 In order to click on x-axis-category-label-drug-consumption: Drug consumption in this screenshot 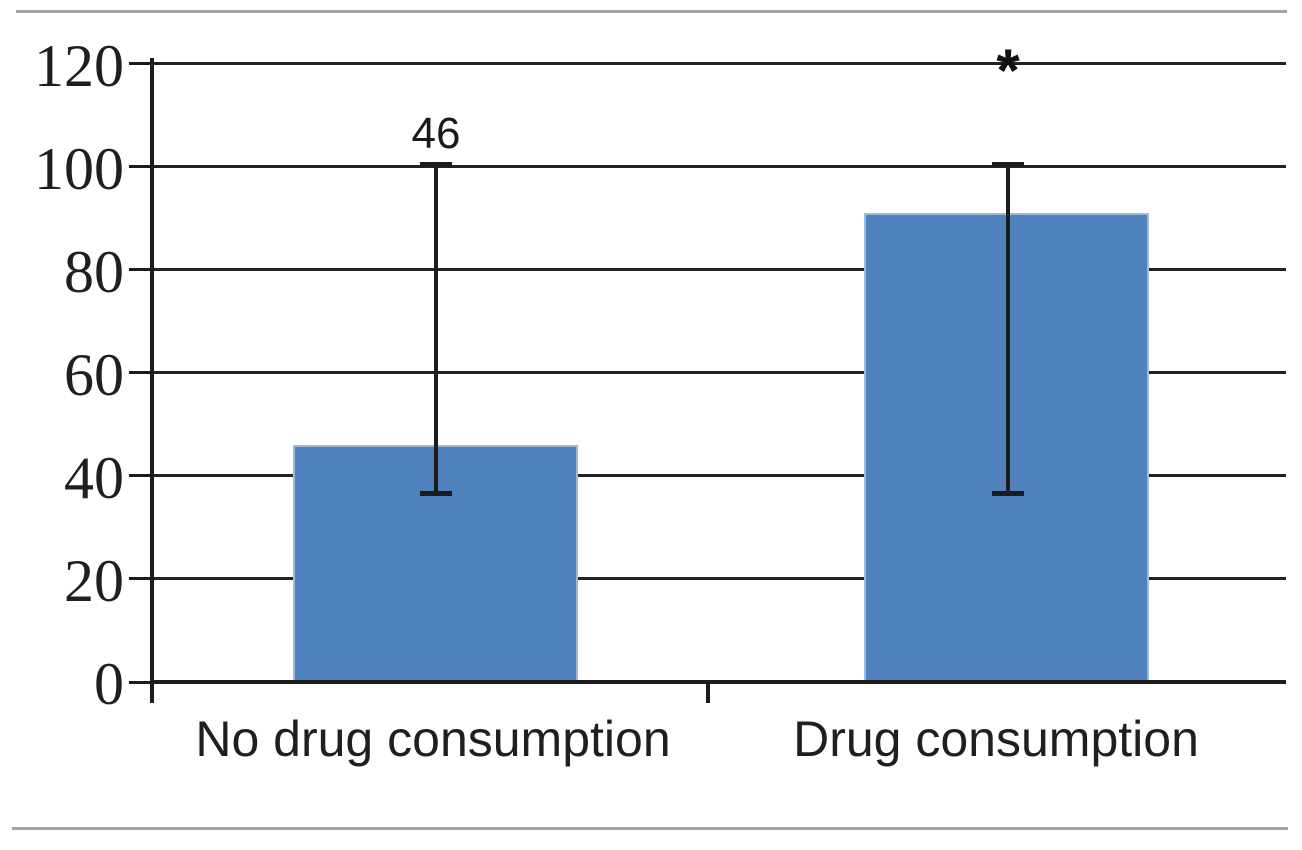, I will do `click(996, 739)`.